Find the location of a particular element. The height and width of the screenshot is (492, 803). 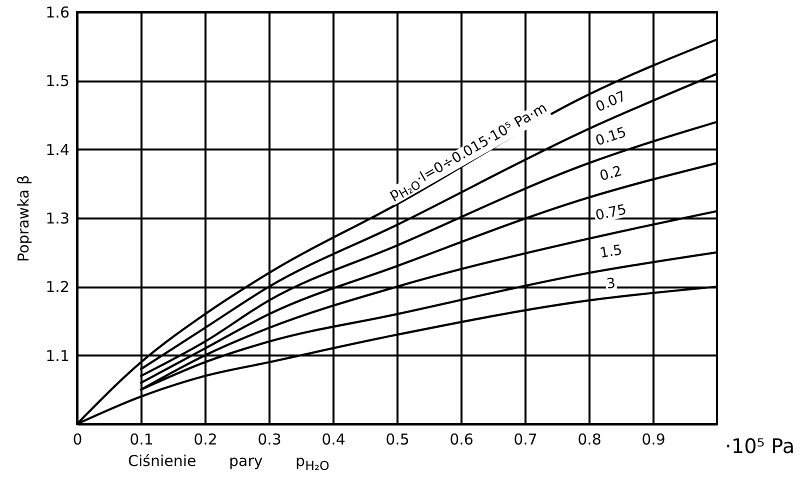

x-tick-label: 0.2 is located at coordinates (206, 439).